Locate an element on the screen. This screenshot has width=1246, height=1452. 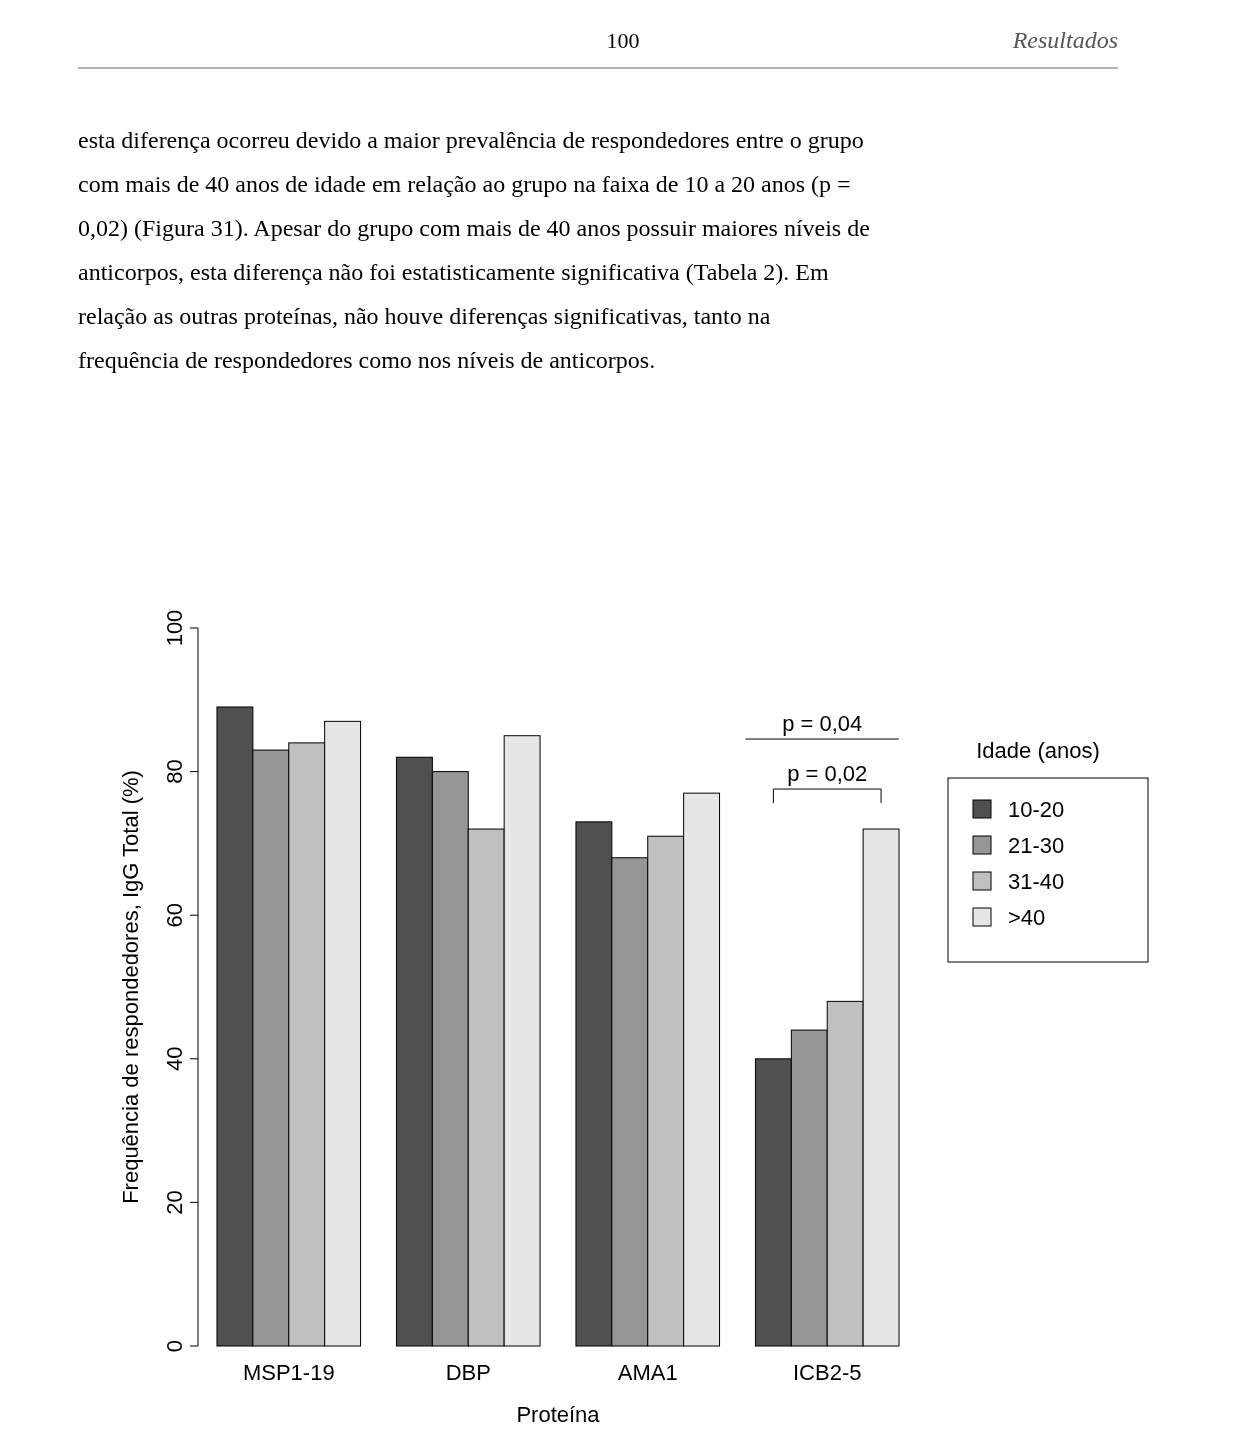
legend-title: Idade (anos) is located at coordinates (1038, 750).